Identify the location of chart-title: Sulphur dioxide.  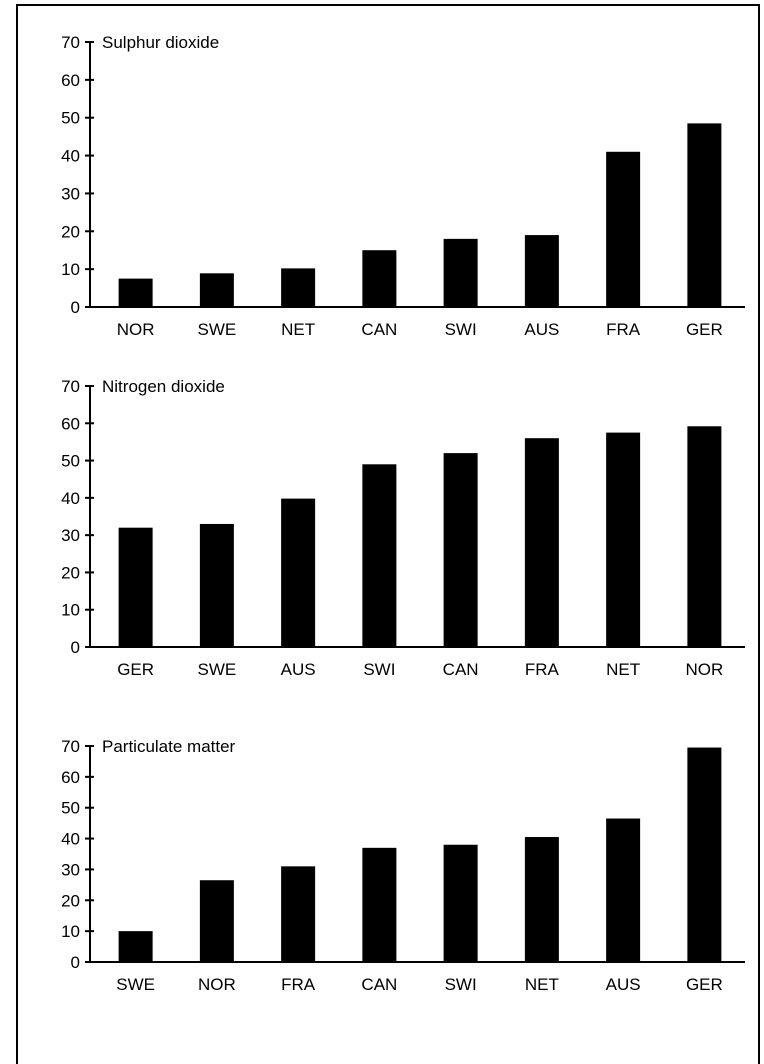
(160, 42).